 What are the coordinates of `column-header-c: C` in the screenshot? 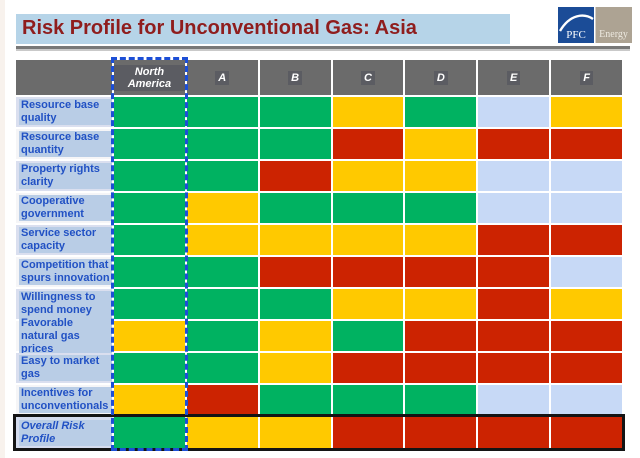 It's located at (368, 77).